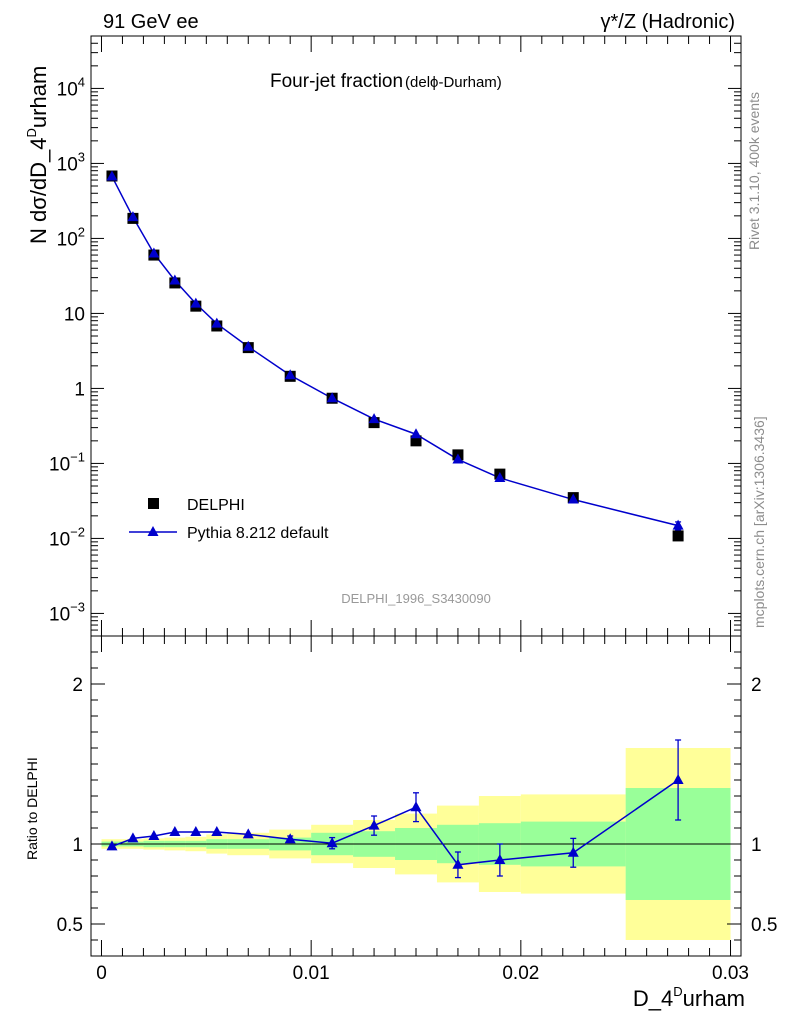 This screenshot has height=1024, width=786. Describe the element at coordinates (151, 22) in the screenshot. I see `header-left: 91 GeV ee` at that location.